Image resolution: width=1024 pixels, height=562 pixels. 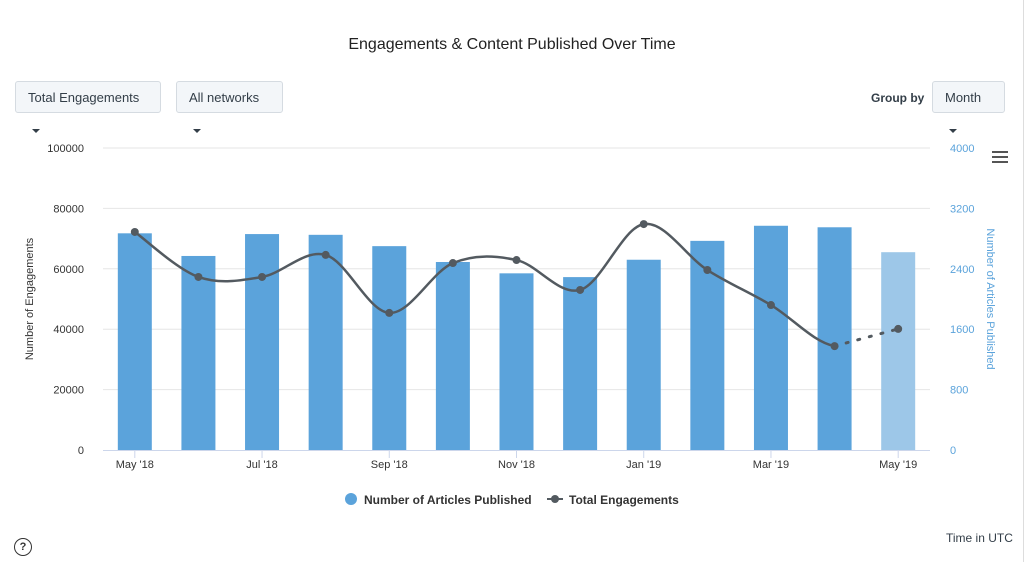 I want to click on time-note: Time in UTC, so click(x=979, y=538).